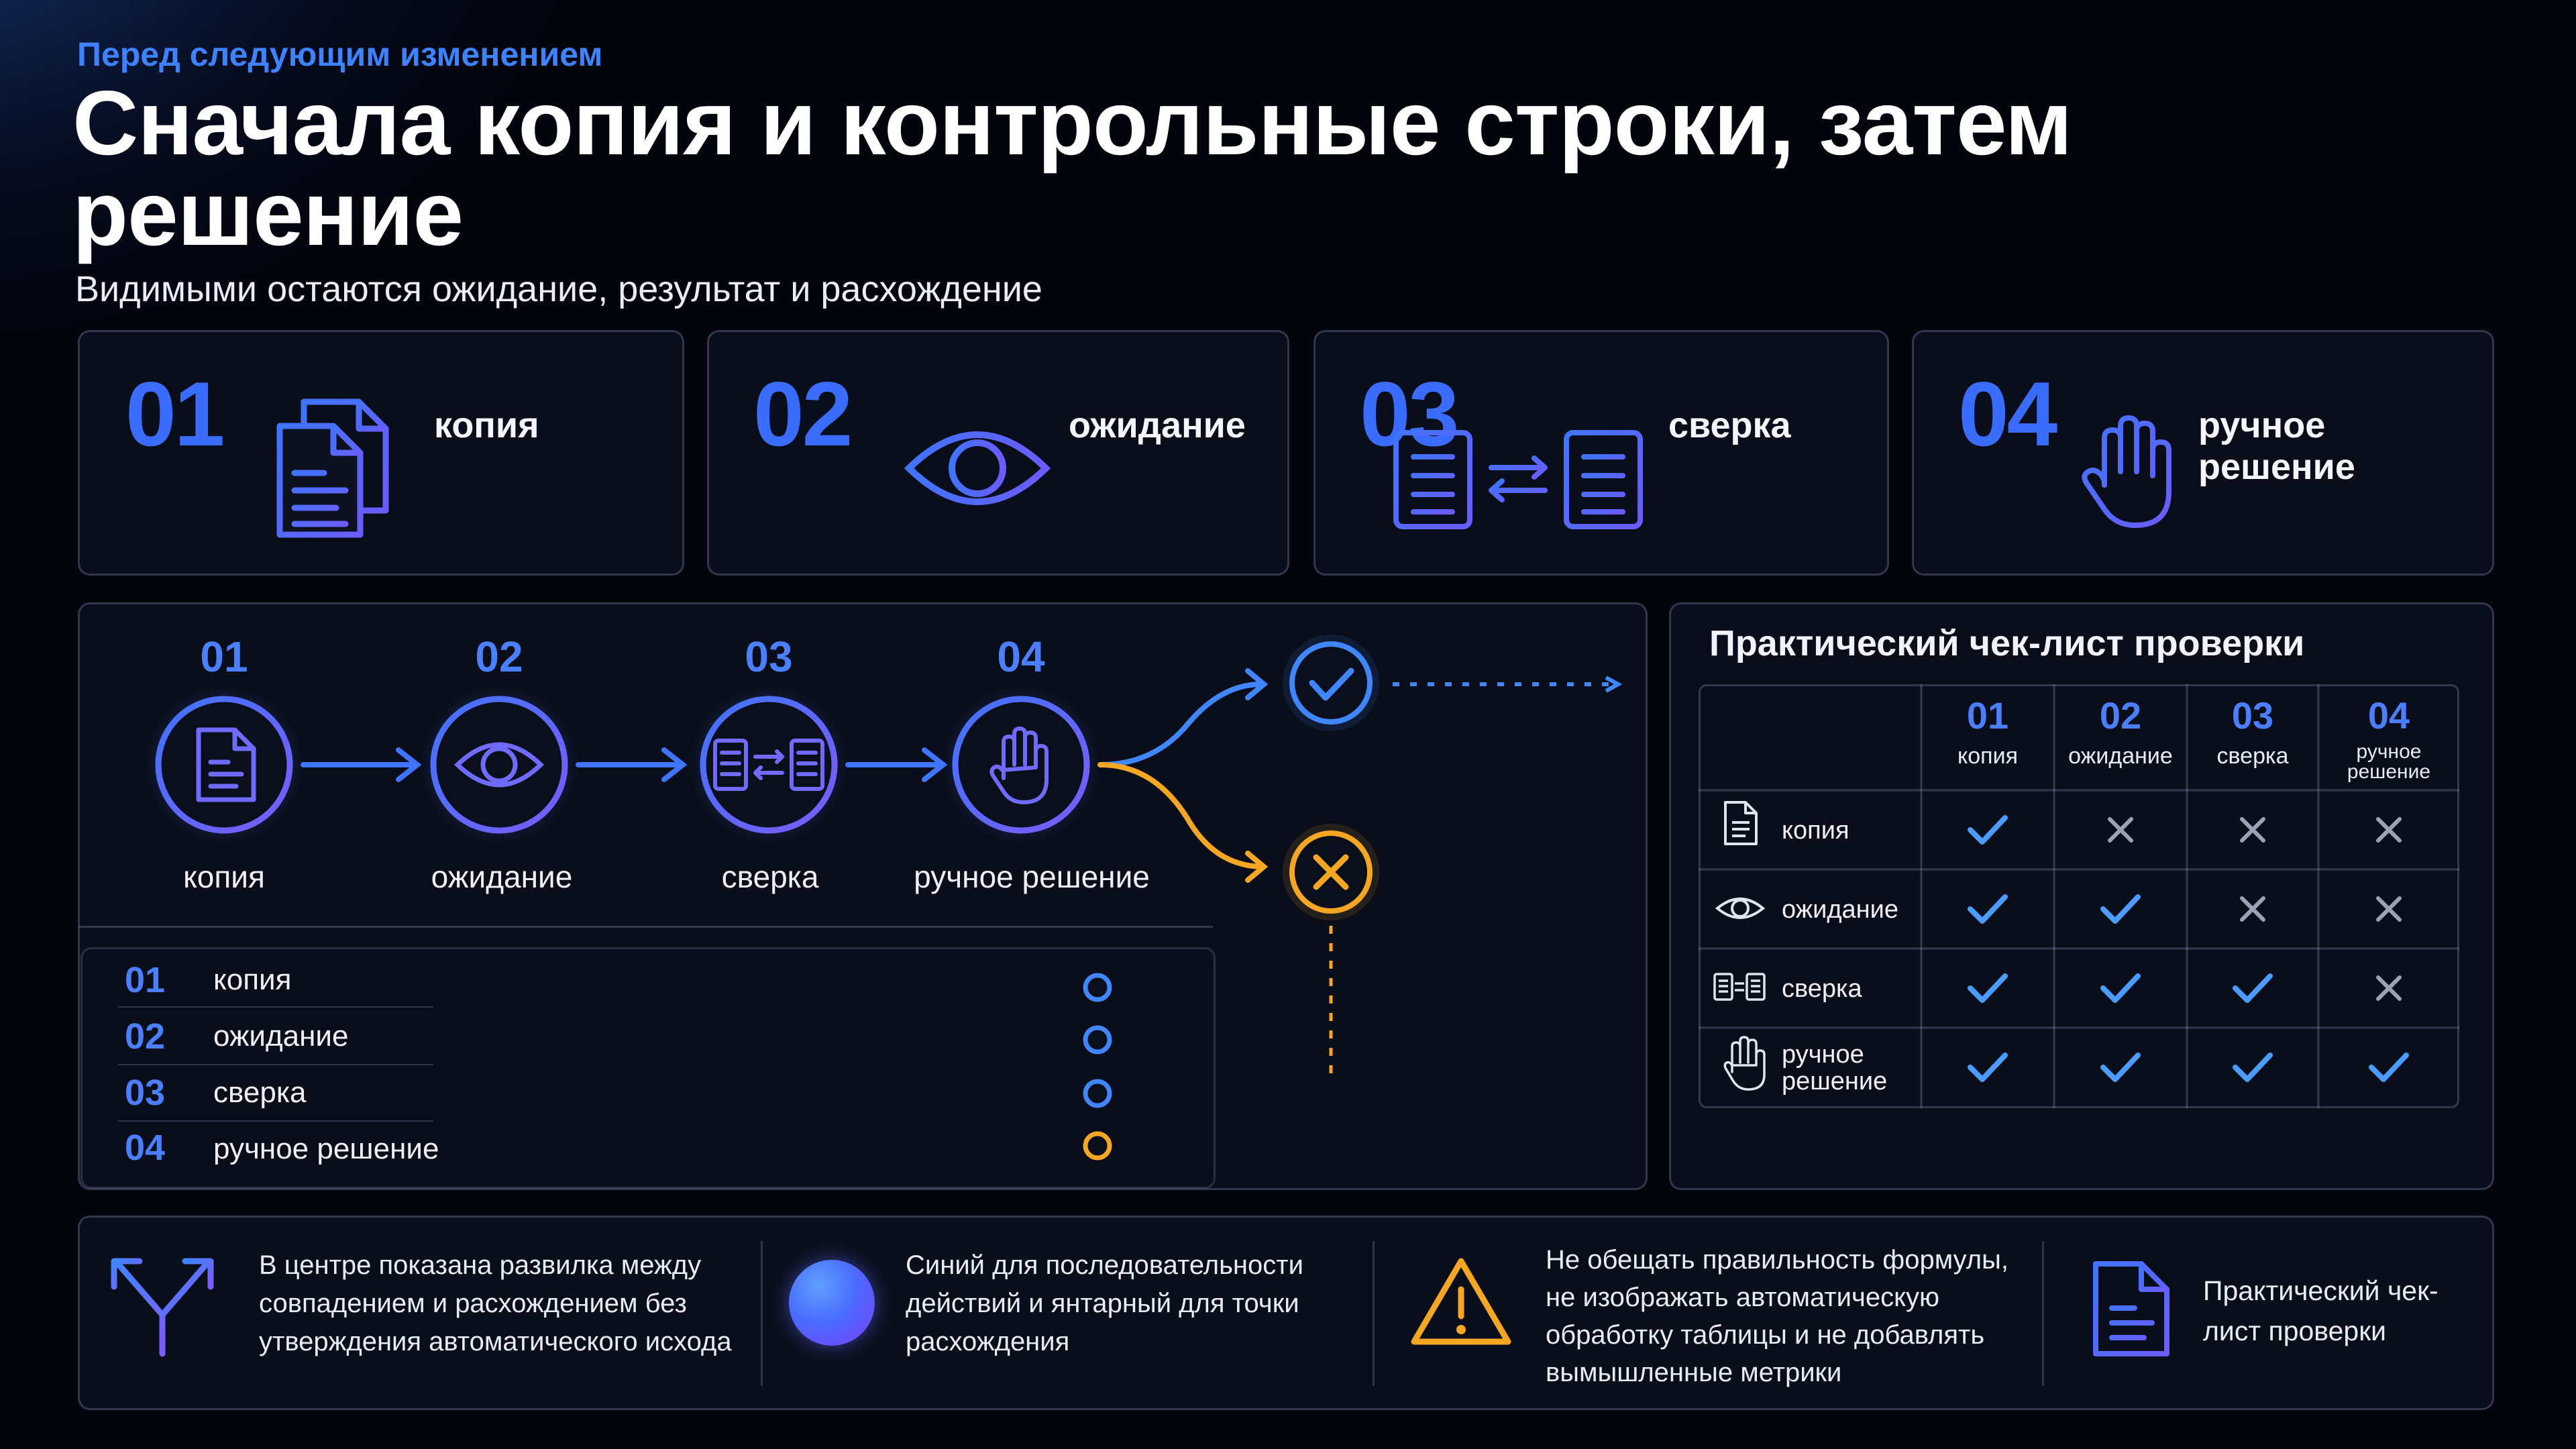 Image resolution: width=2576 pixels, height=1449 pixels. I want to click on checklist-marks, so click(2188, 948).